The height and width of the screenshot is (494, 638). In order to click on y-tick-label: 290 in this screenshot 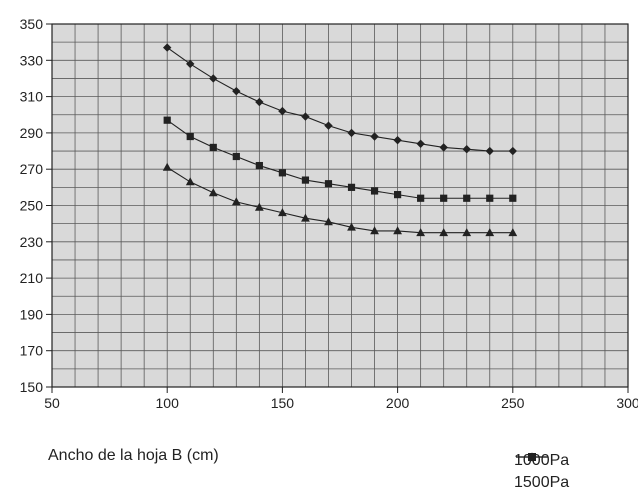, I will do `click(32, 133)`.